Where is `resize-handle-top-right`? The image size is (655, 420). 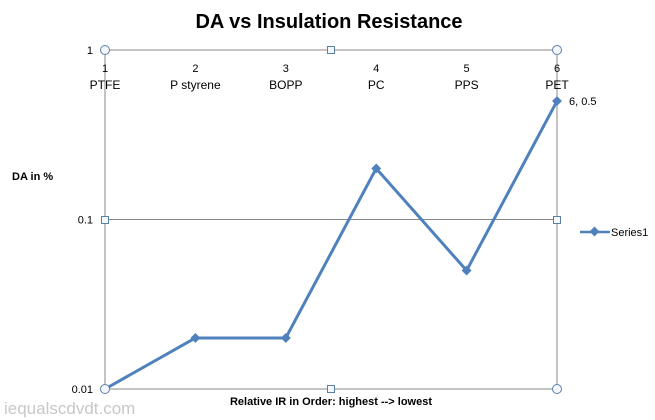
resize-handle-top-right is located at coordinates (557, 50).